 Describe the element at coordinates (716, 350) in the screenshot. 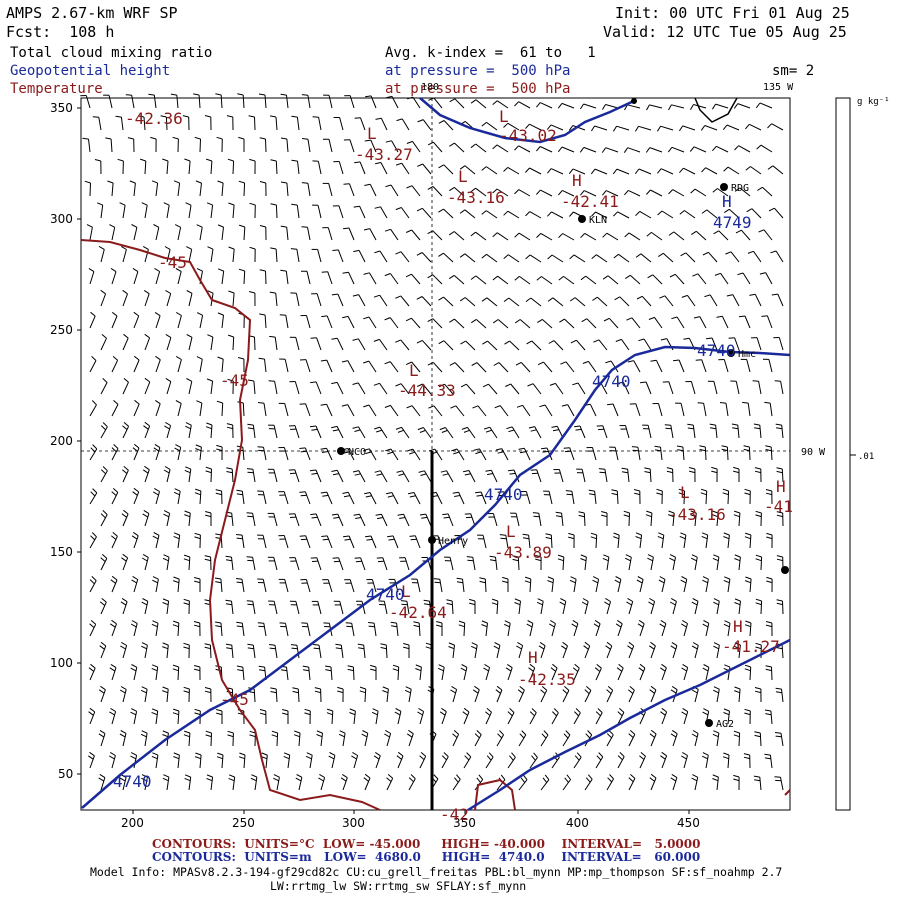

I see `height-label: 4740` at that location.